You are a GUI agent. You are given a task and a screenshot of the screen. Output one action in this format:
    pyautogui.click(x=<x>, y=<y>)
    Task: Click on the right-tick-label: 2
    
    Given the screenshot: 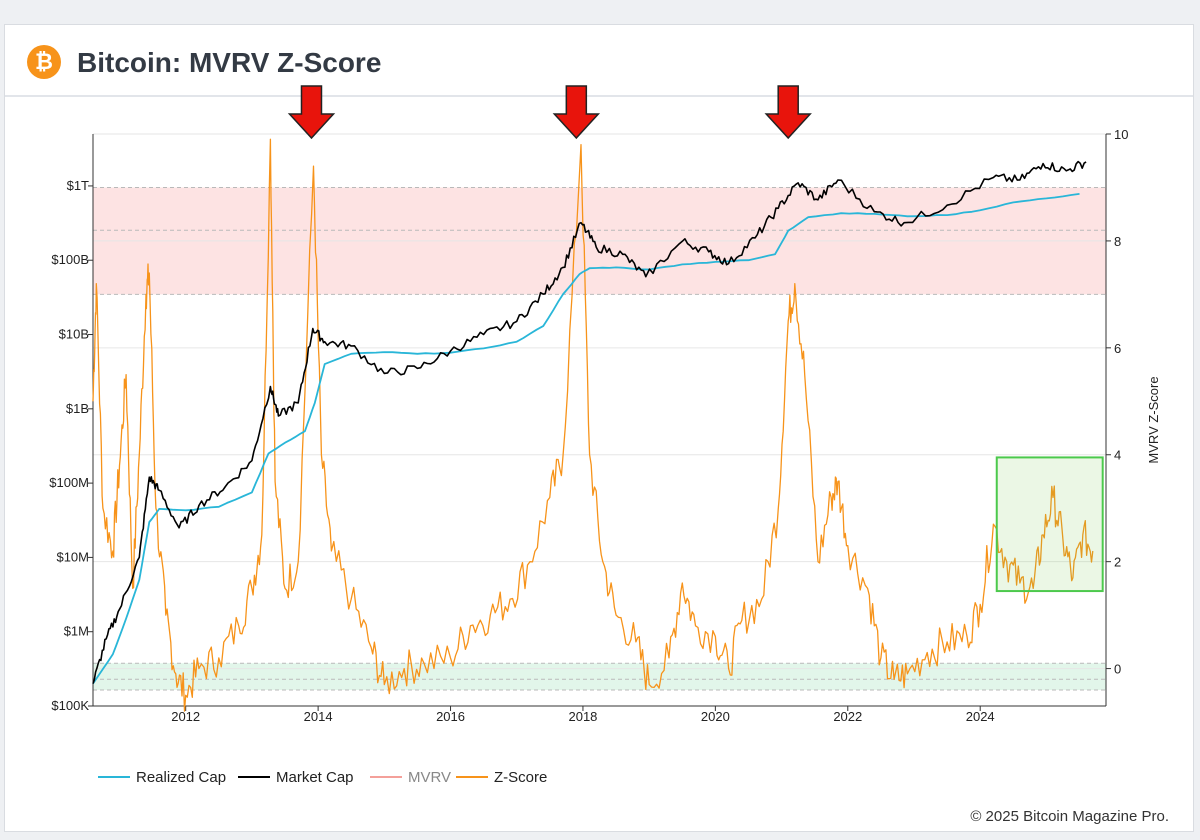 What is the action you would take?
    pyautogui.click(x=1117, y=562)
    